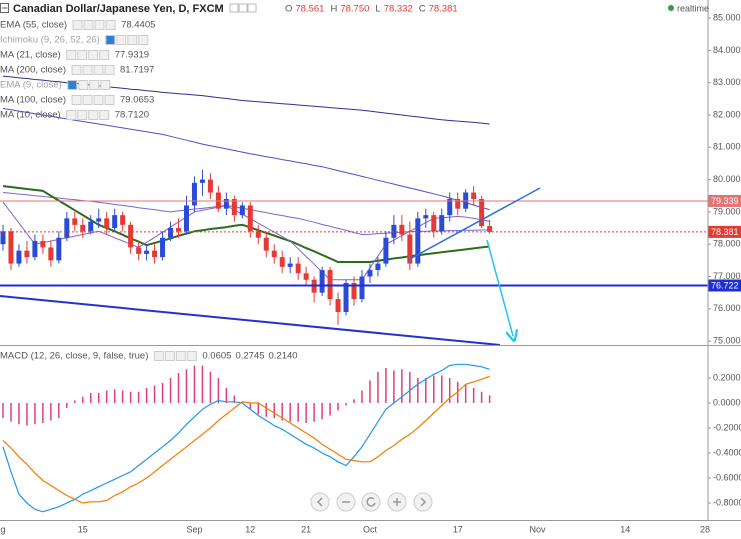 This screenshot has height=539, width=741. I want to click on indicator-line, so click(246, 159).